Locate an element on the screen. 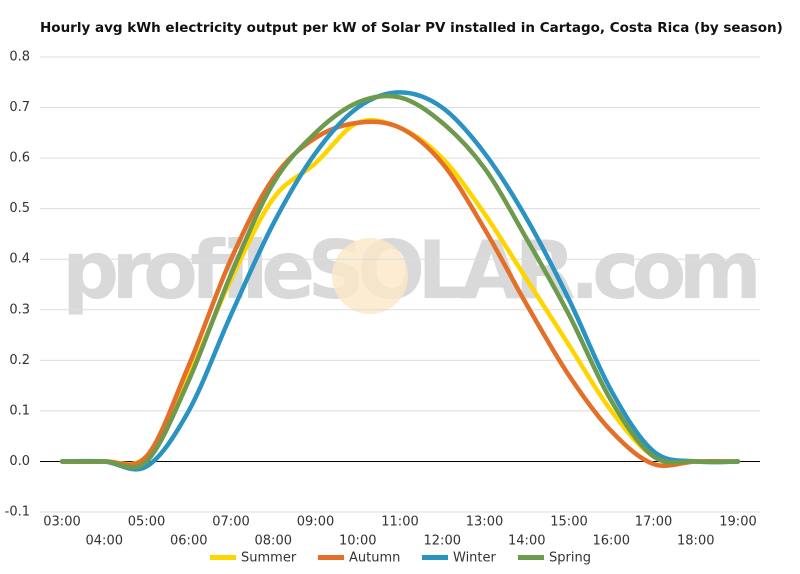 This screenshot has width=800, height=574. x-tick-label: 05:00 is located at coordinates (146, 522).